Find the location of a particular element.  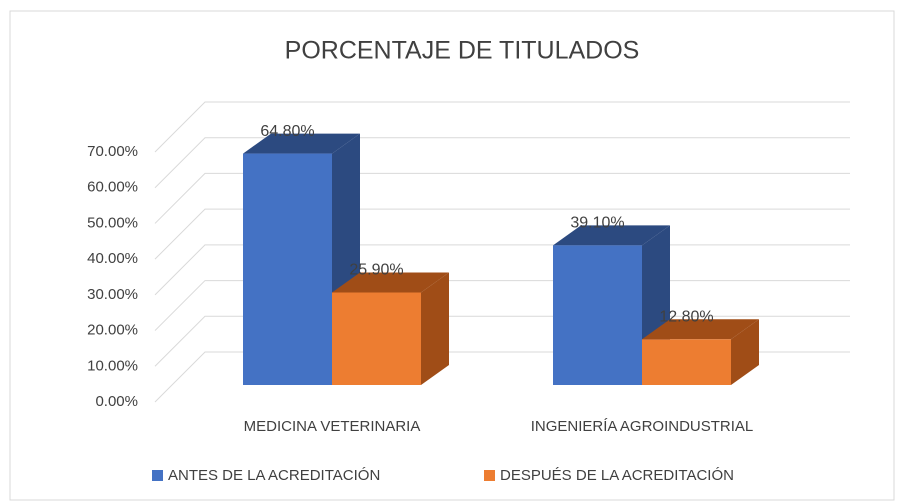

y-tick-label: 70.00% is located at coordinates (112, 151).